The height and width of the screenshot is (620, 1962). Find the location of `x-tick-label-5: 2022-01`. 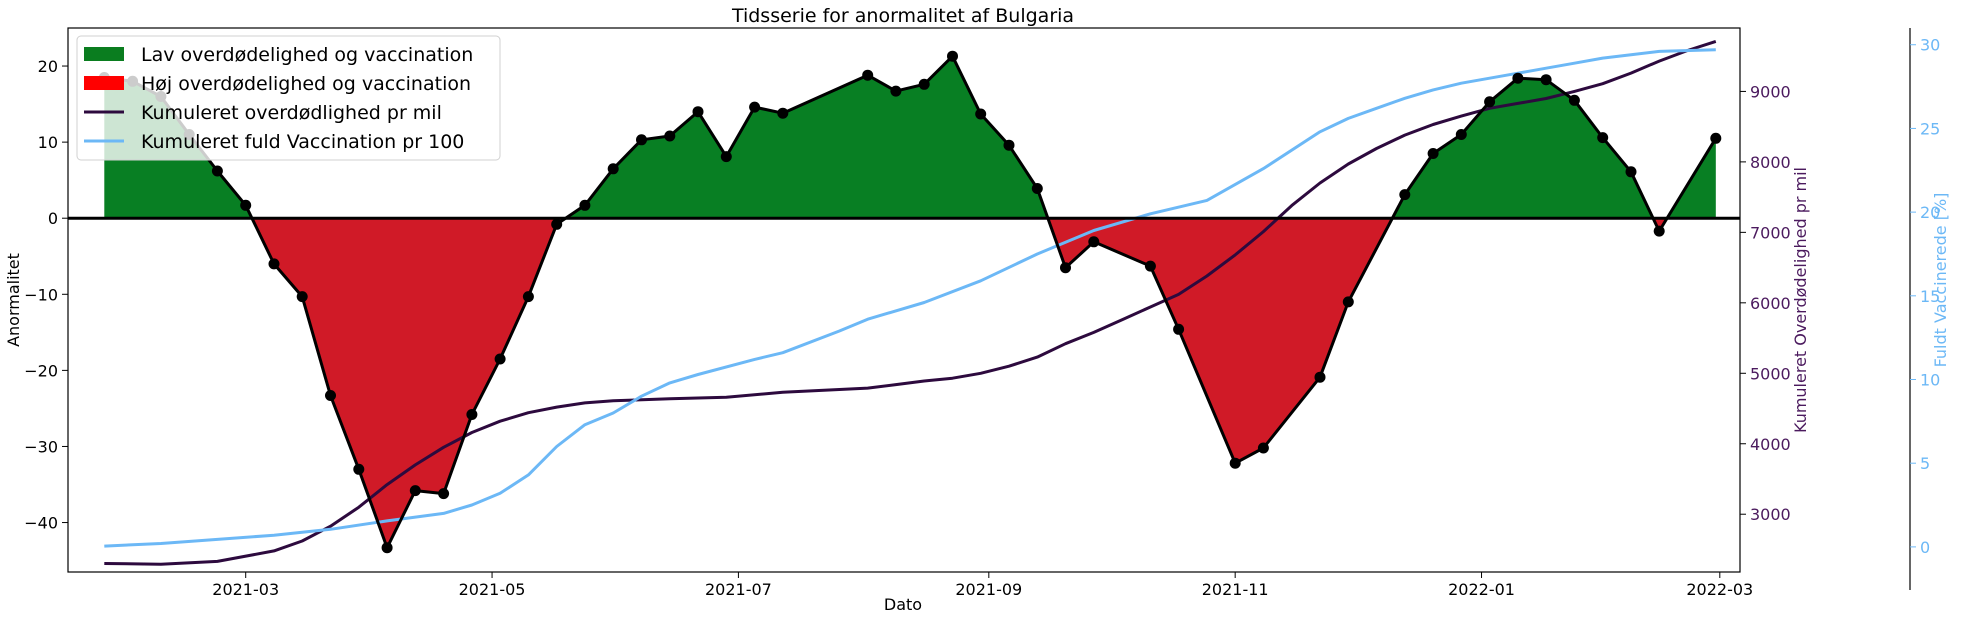

x-tick-label-5: 2022-01 is located at coordinates (1481, 589).